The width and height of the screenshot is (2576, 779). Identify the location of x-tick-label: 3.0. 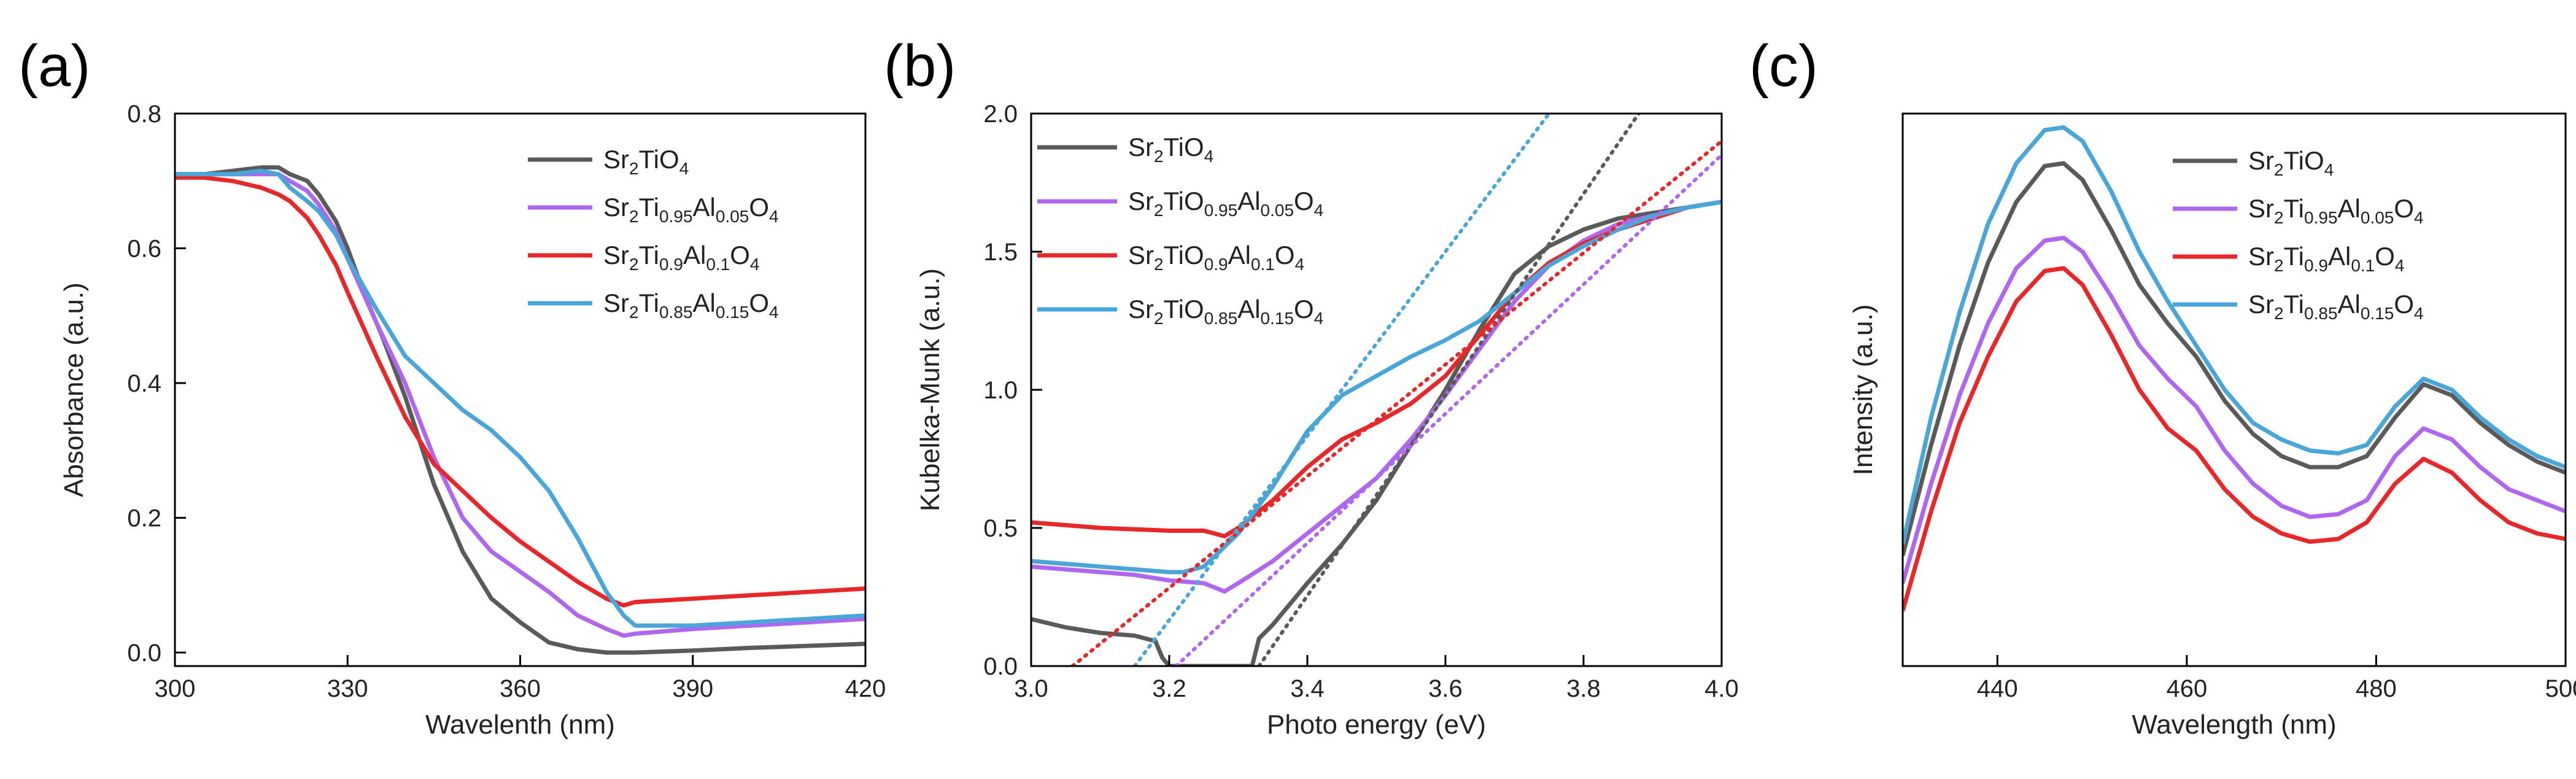
(1031, 688).